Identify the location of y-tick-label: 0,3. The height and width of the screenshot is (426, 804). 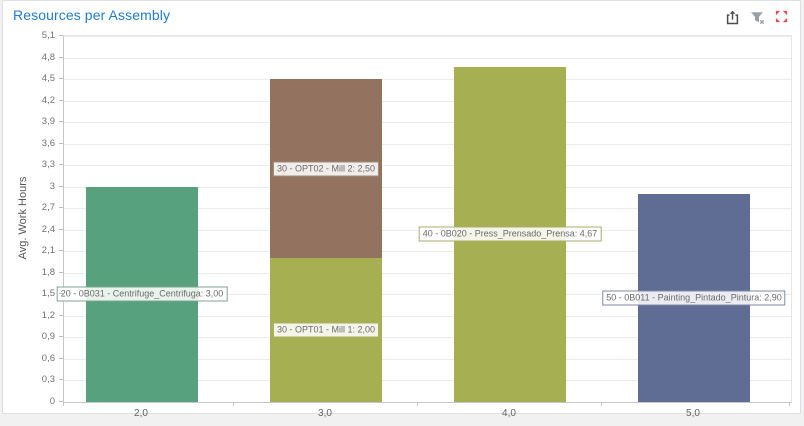
(48, 380).